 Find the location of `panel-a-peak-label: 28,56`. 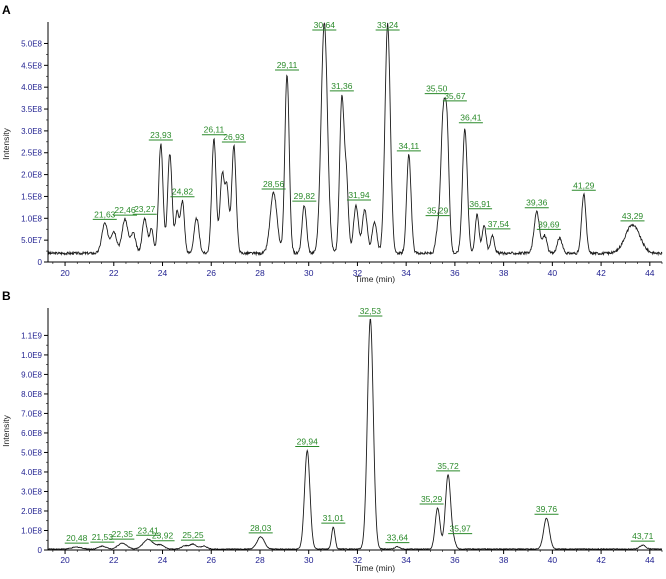

panel-a-peak-label: 28,56 is located at coordinates (274, 184).